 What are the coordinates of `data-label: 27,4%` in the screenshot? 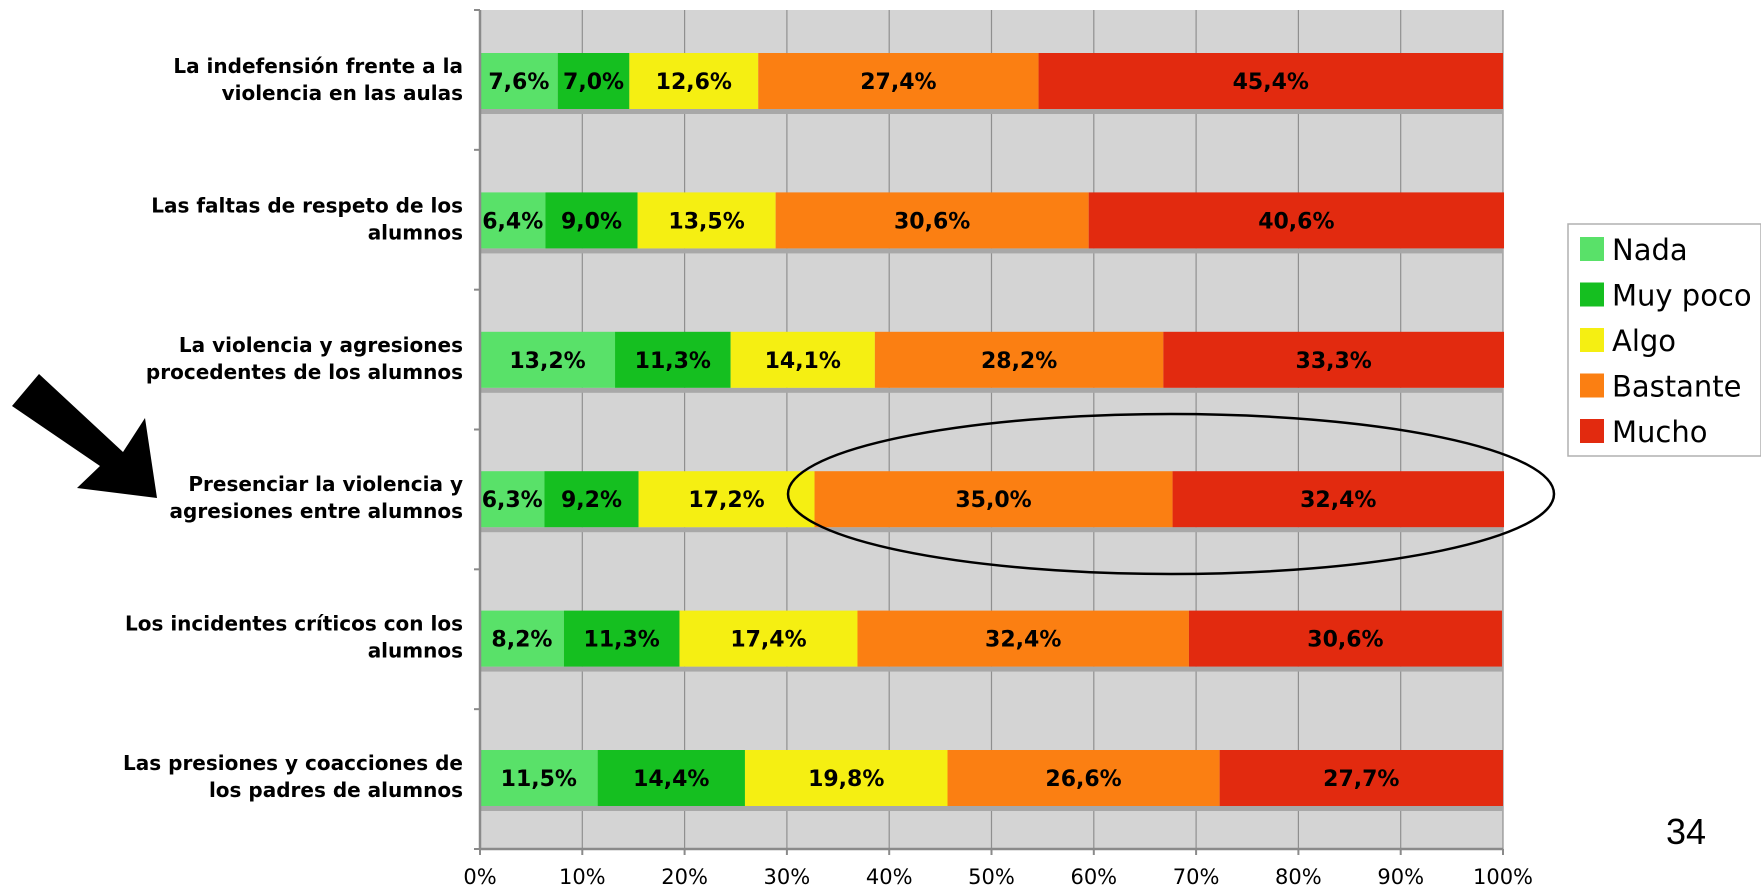 It's located at (898, 82).